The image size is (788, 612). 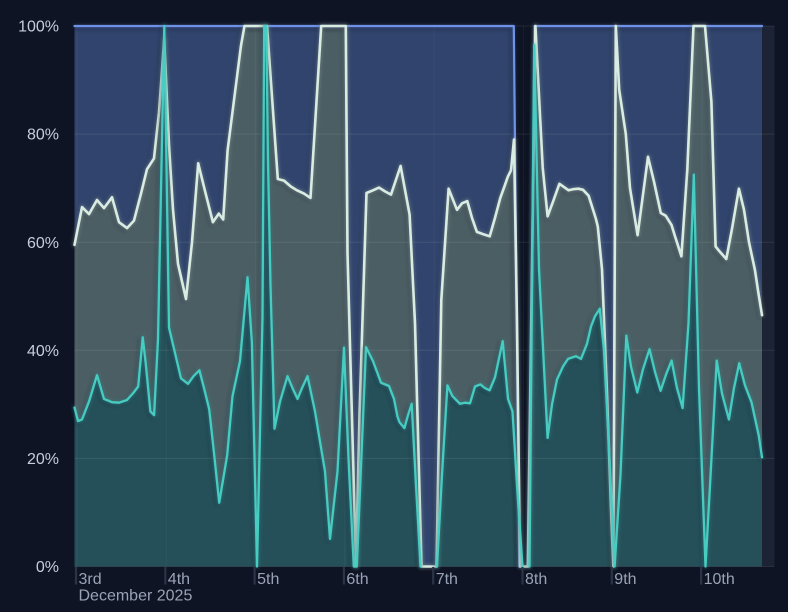 What do you see at coordinates (179, 579) in the screenshot?
I see `svg-text: 4th` at bounding box center [179, 579].